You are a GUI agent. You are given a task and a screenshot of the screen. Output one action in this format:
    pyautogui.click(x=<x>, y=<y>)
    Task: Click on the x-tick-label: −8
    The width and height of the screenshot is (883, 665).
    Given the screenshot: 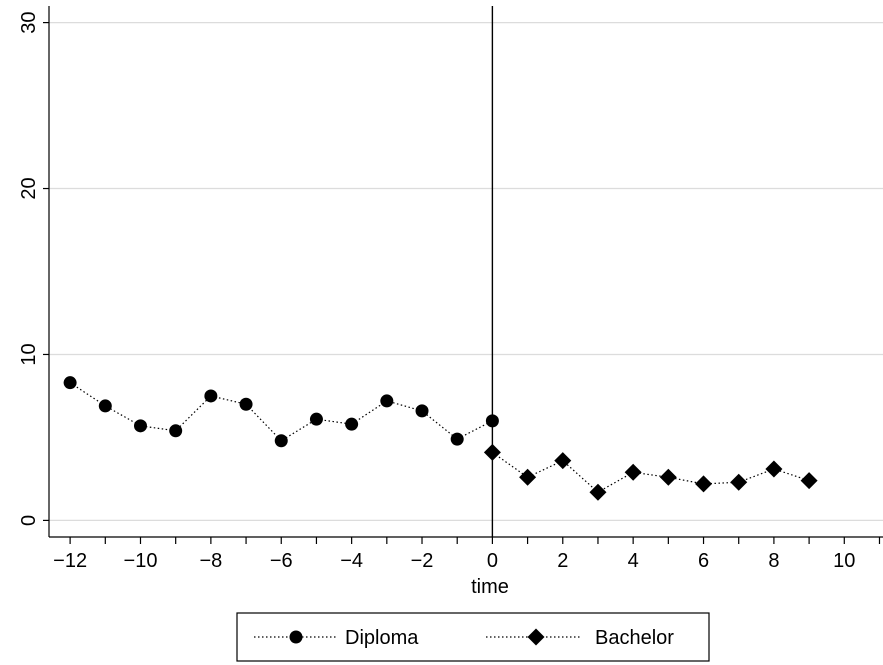 What is the action you would take?
    pyautogui.click(x=210, y=561)
    